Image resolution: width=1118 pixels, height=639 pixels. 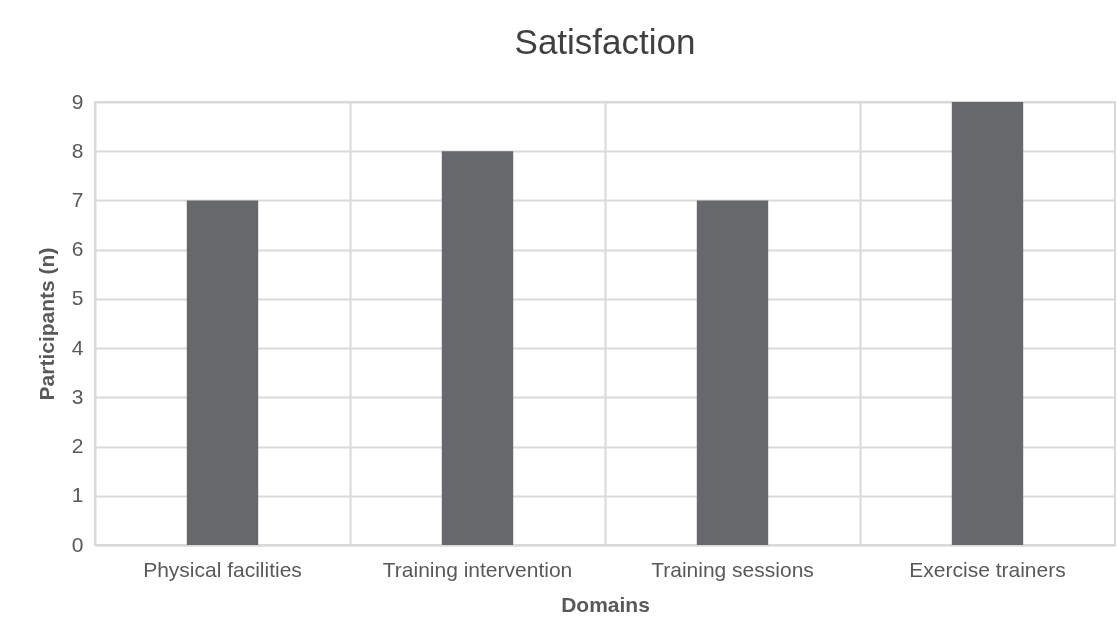 I want to click on chart-title: Satisfaction, so click(x=605, y=41).